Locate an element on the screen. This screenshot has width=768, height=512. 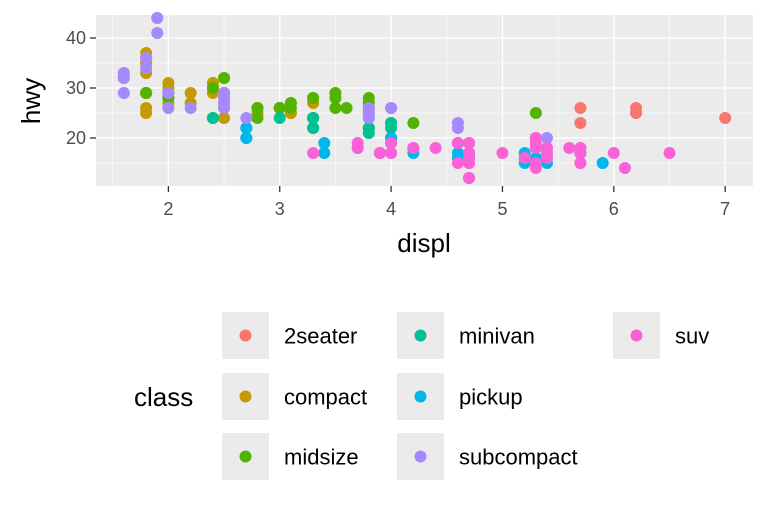
legend-item-suv: suv is located at coordinates (661, 335).